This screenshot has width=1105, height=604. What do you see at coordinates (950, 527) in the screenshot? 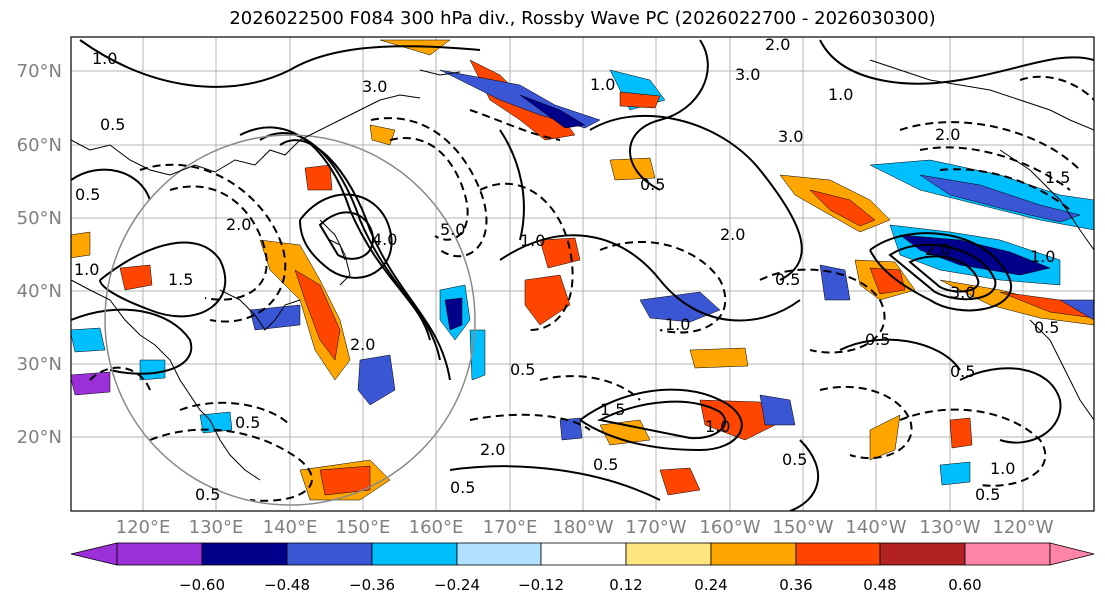
I see `lon-label: 130°W` at bounding box center [950, 527].